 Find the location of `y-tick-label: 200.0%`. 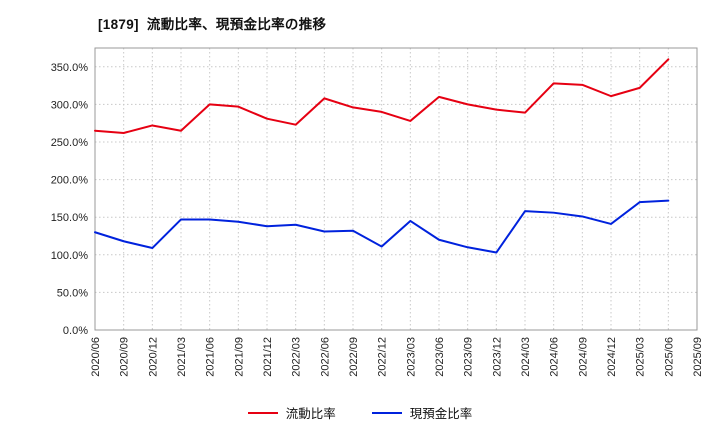

y-tick-label: 200.0% is located at coordinates (70, 181).